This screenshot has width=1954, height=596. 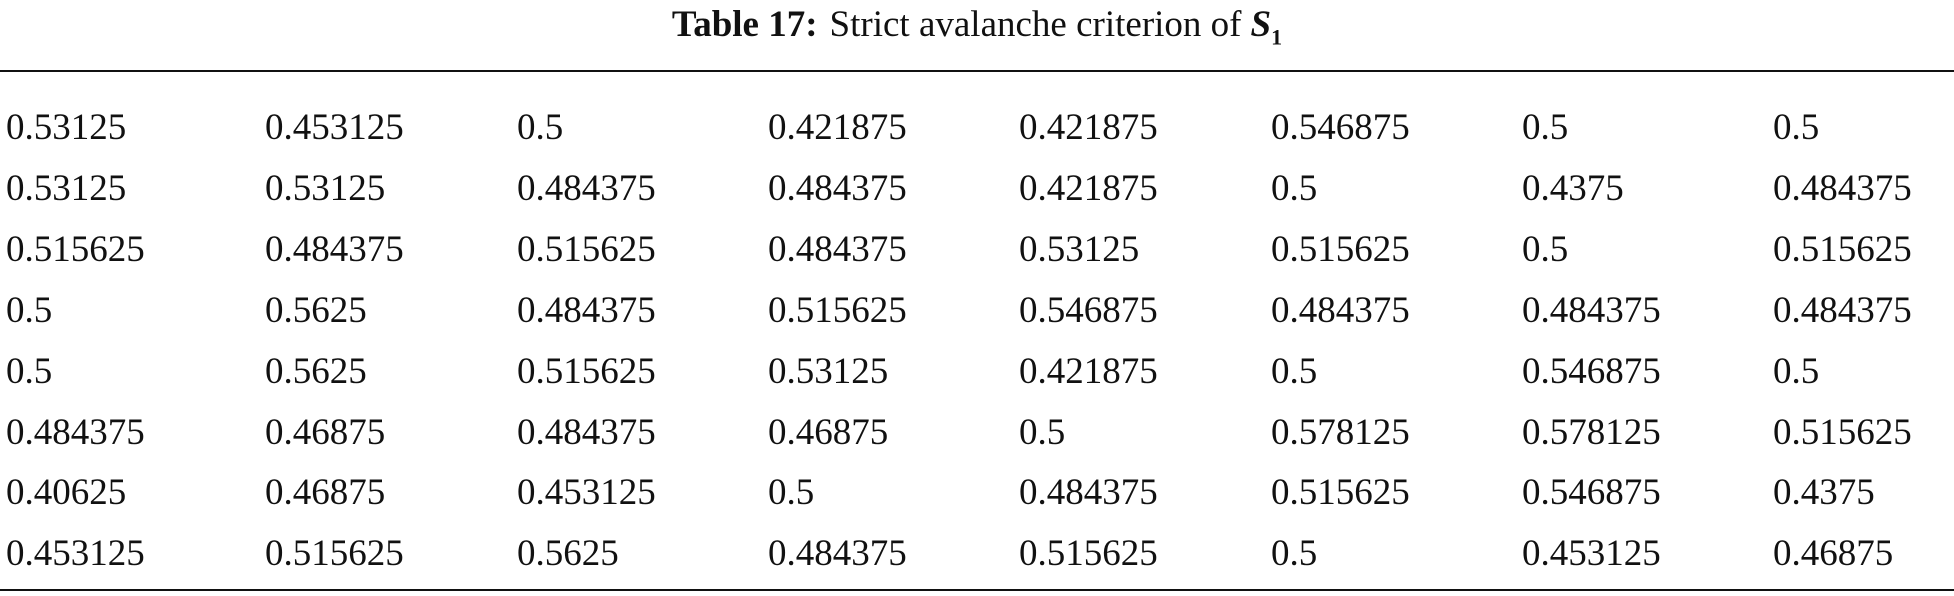 I want to click on caption-label: Table 17:, so click(x=744, y=24).